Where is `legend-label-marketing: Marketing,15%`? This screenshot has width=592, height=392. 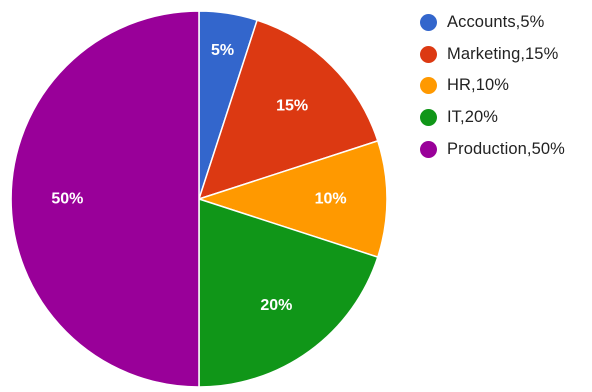
legend-label-marketing: Marketing,15% is located at coordinates (503, 53).